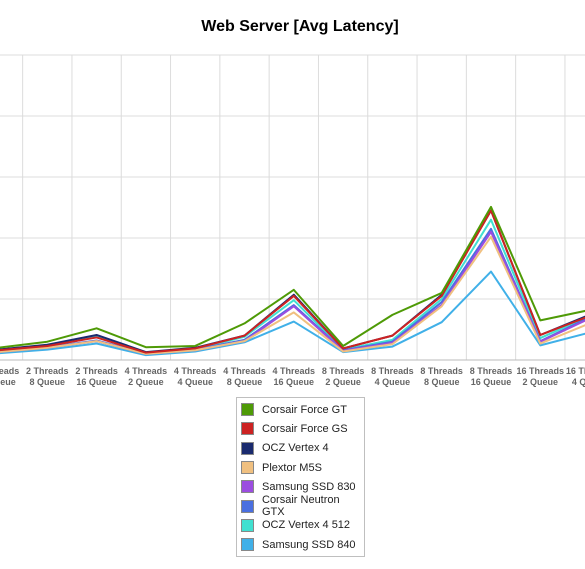 This screenshot has width=585, height=569. Describe the element at coordinates (47, 376) in the screenshot. I see `x-tick-label: 2 Threads 8 Queue` at that location.